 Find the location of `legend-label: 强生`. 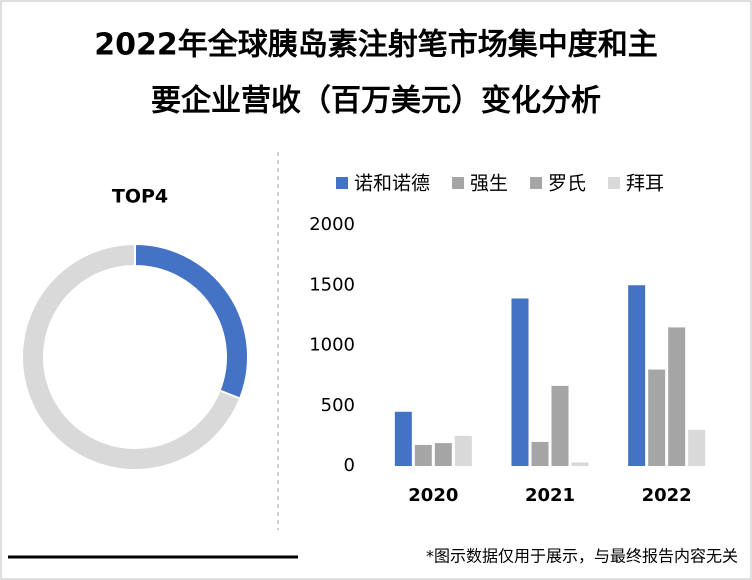

legend-label: 强生 is located at coordinates (489, 184).